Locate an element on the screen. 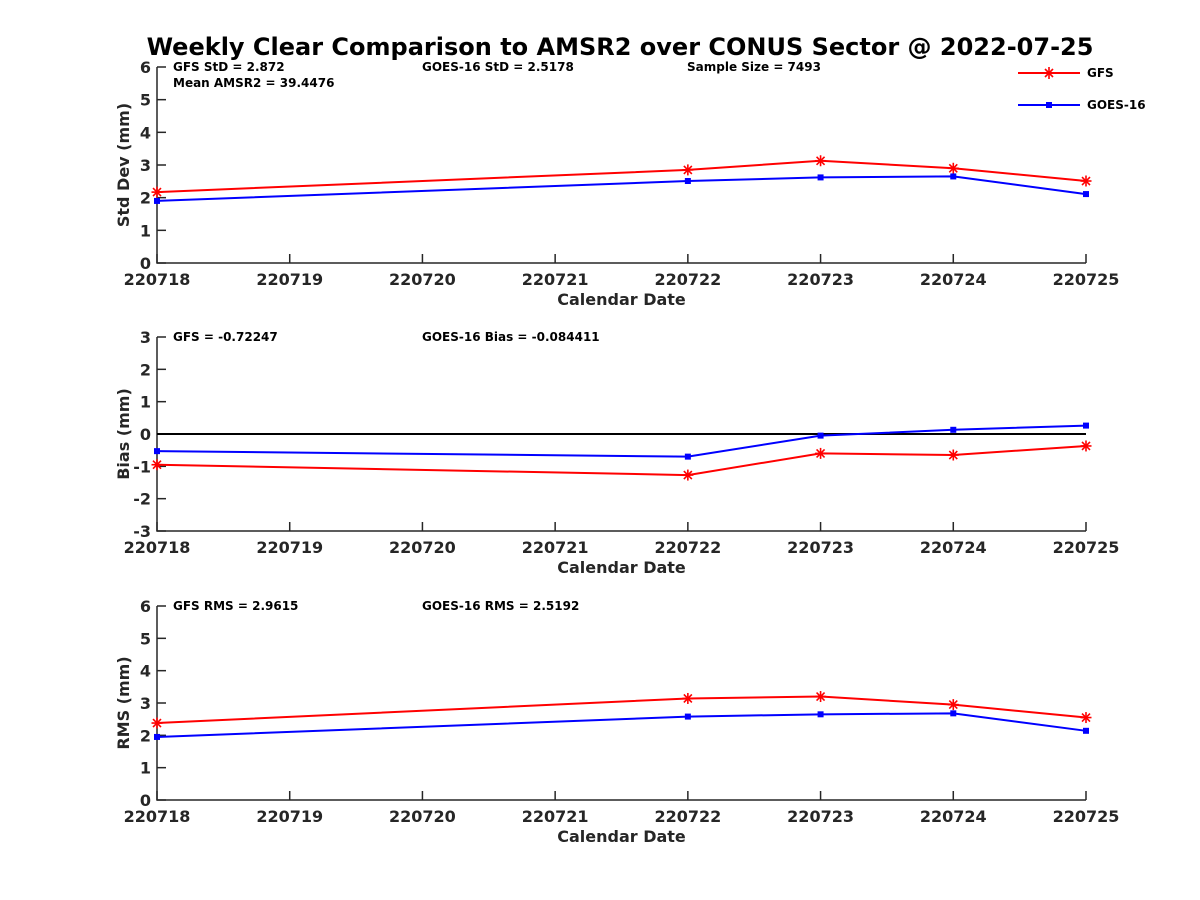  xtick-label-bias: 220720 is located at coordinates (422, 547).